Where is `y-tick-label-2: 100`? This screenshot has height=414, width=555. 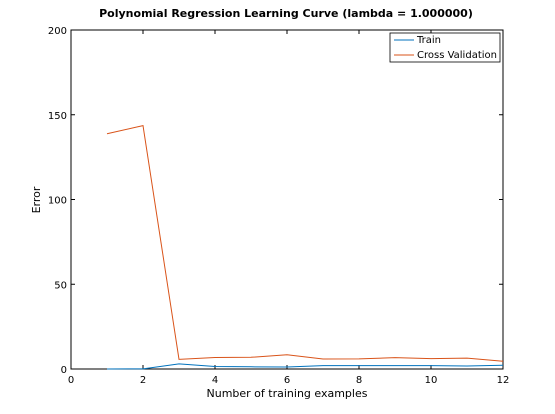
y-tick-label-2: 100 is located at coordinates (57, 201).